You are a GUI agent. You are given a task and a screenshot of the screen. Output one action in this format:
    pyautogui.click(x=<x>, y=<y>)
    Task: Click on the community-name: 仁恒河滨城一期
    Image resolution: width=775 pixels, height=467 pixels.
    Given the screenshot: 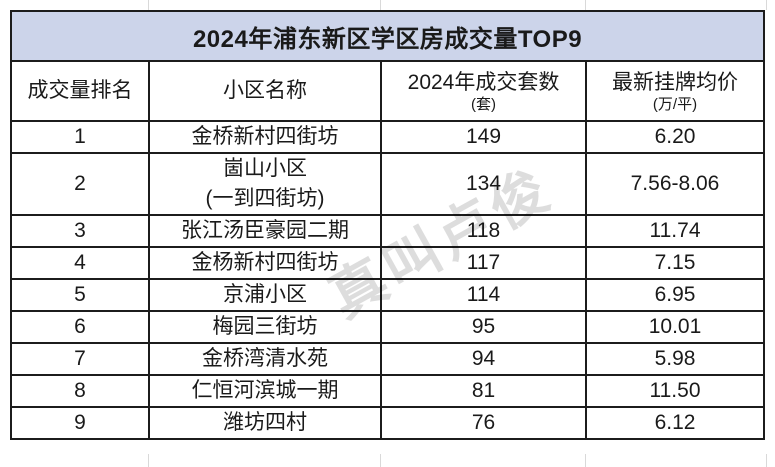 What is the action you would take?
    pyautogui.click(x=265, y=390)
    